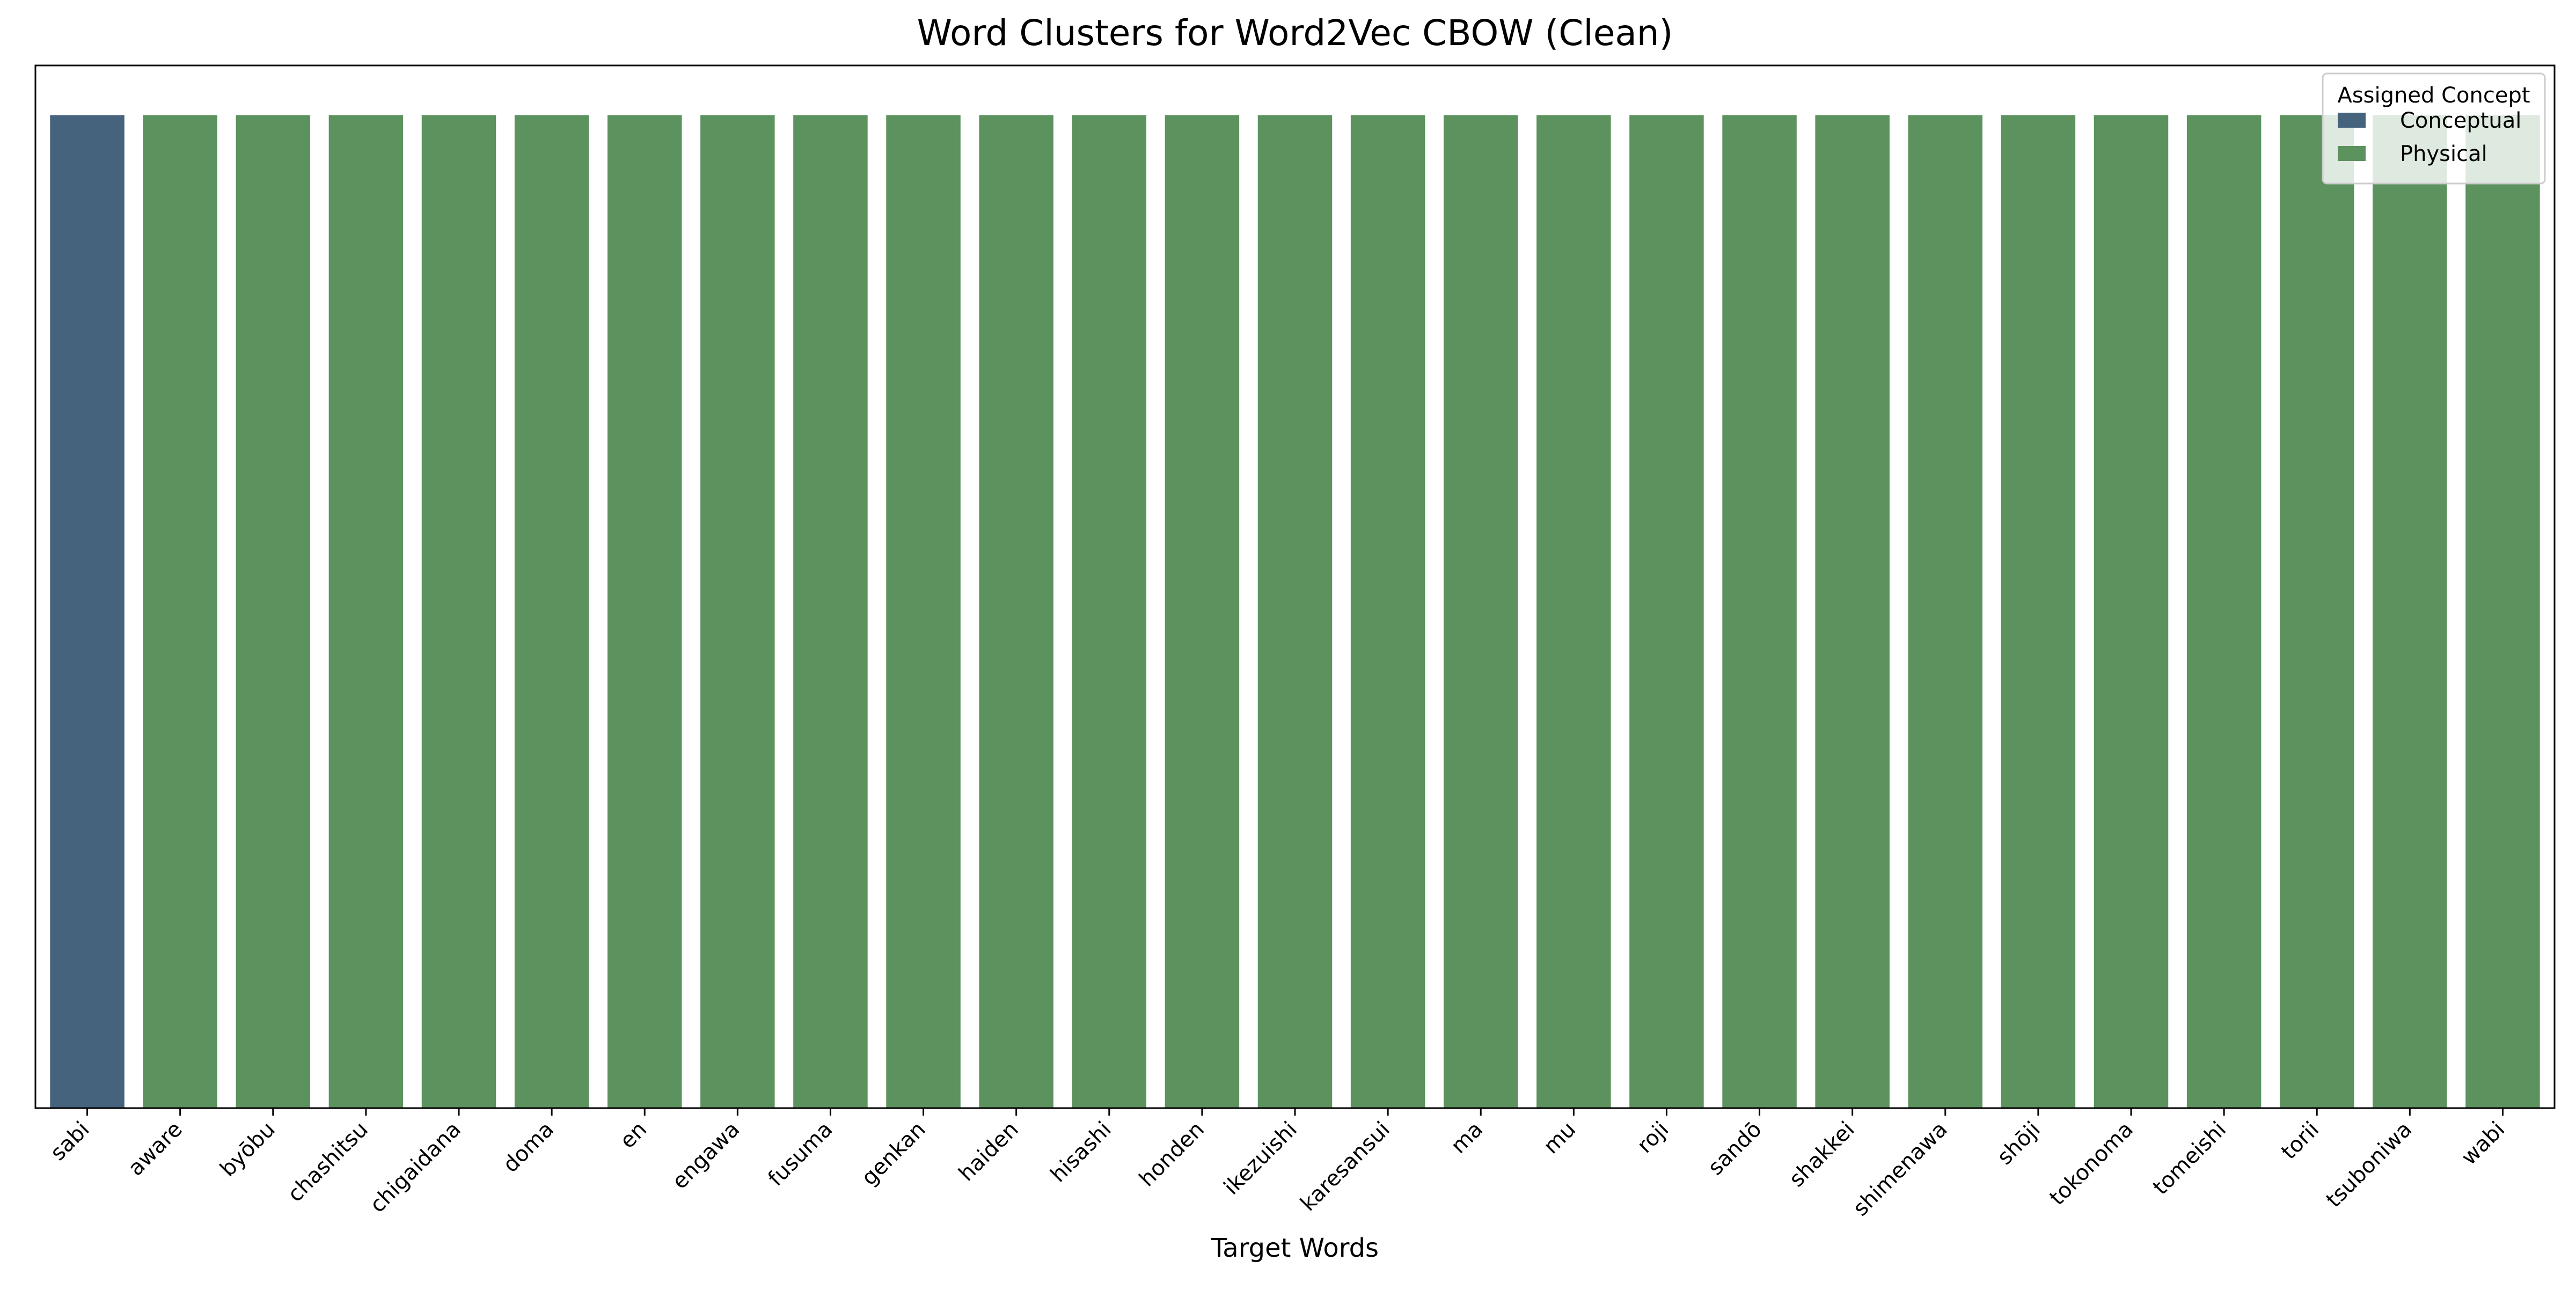  What do you see at coordinates (1387, 611) in the screenshot?
I see `bar-karesansui` at bounding box center [1387, 611].